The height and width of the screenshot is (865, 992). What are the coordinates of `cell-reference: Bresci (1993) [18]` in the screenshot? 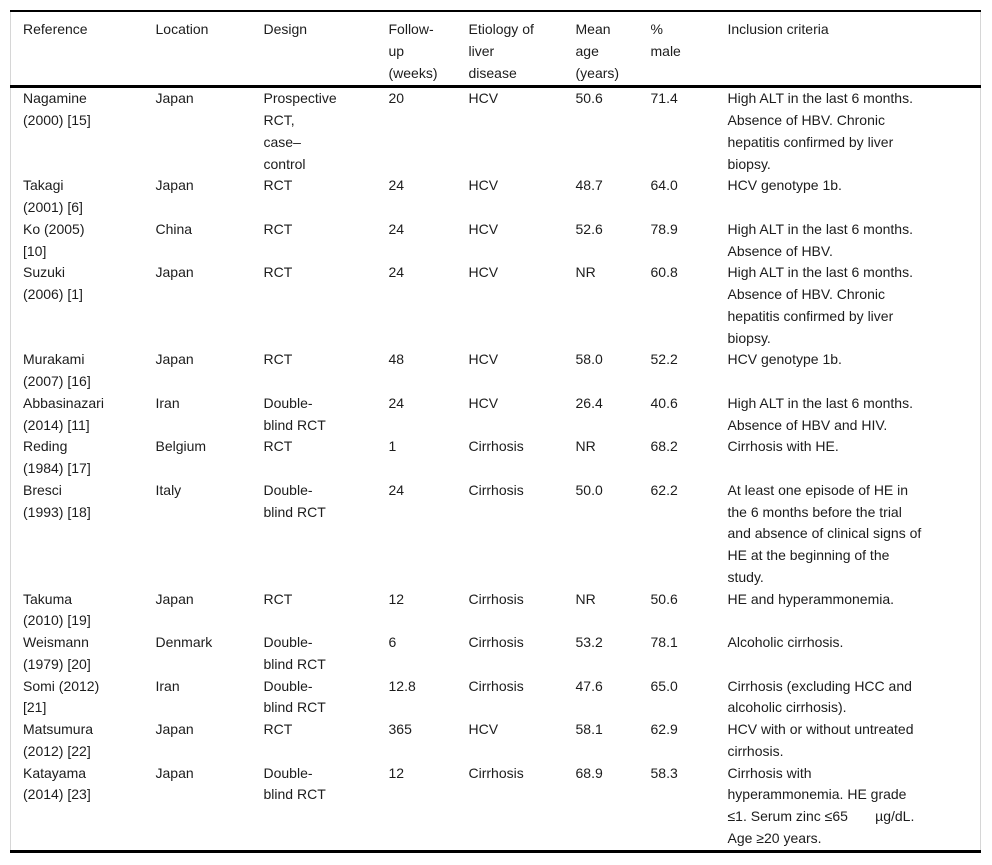 It's located at (57, 500).